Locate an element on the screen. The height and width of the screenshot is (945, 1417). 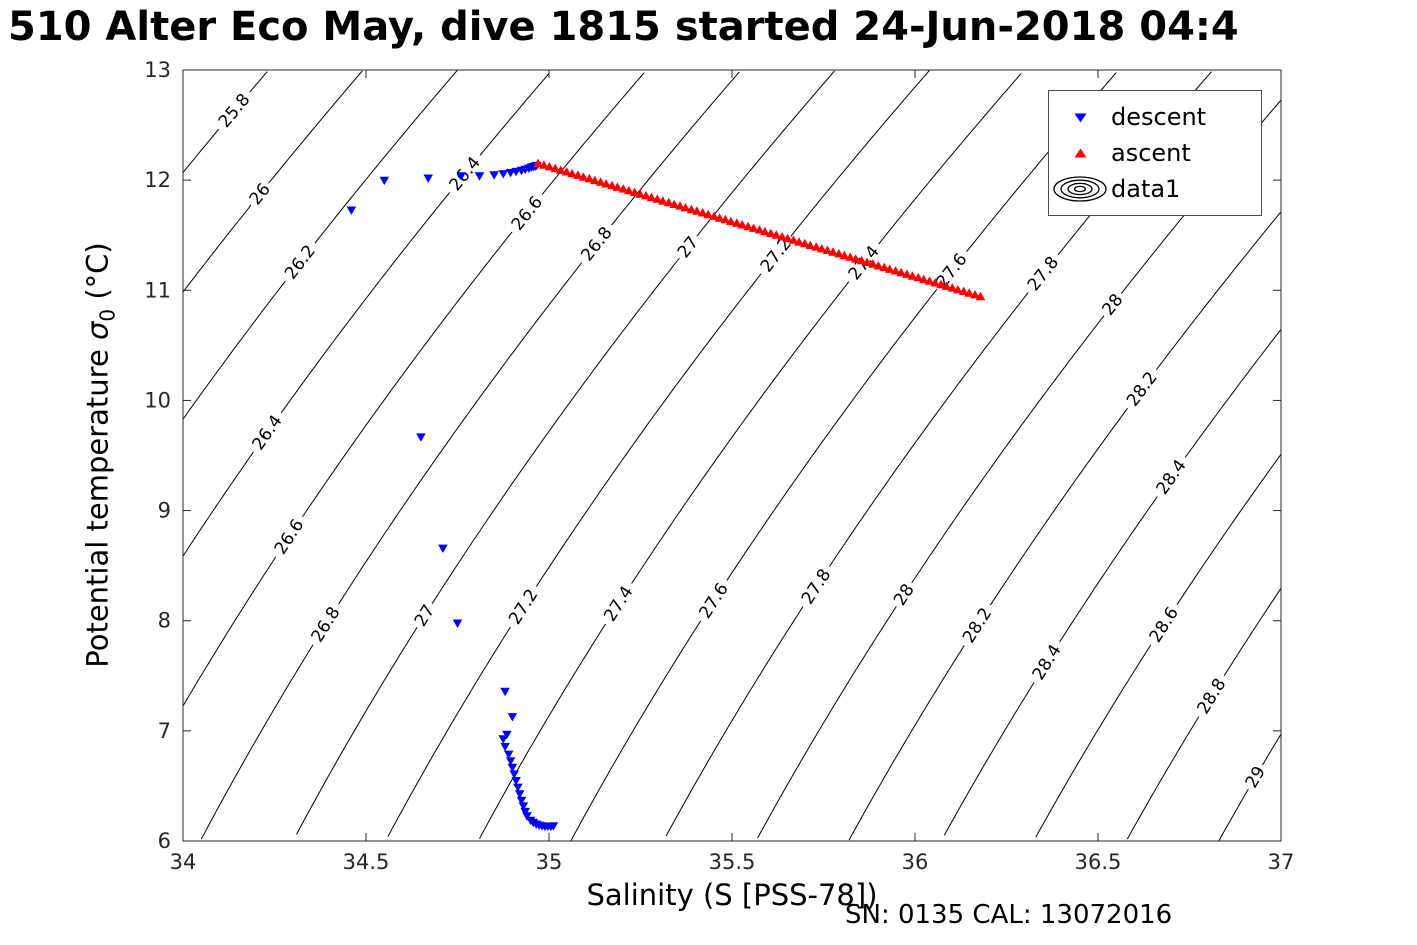
y-tick-label: 11 is located at coordinates (157, 290).